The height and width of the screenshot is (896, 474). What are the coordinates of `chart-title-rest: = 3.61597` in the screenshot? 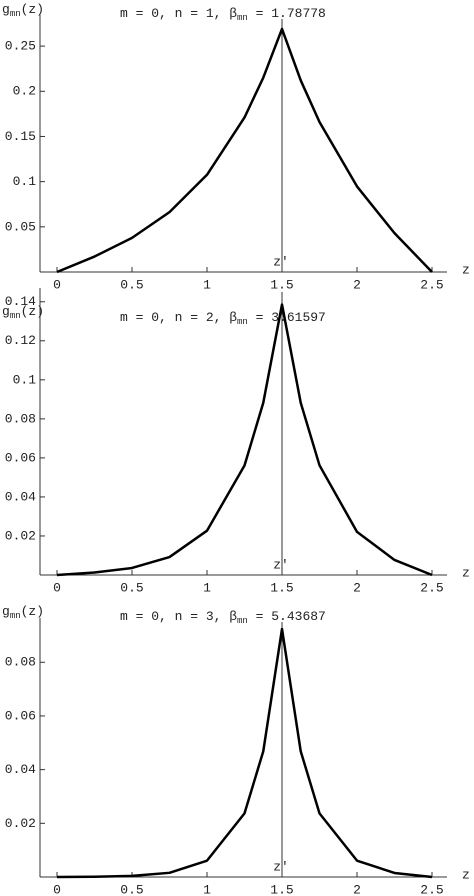 It's located at (287, 317).